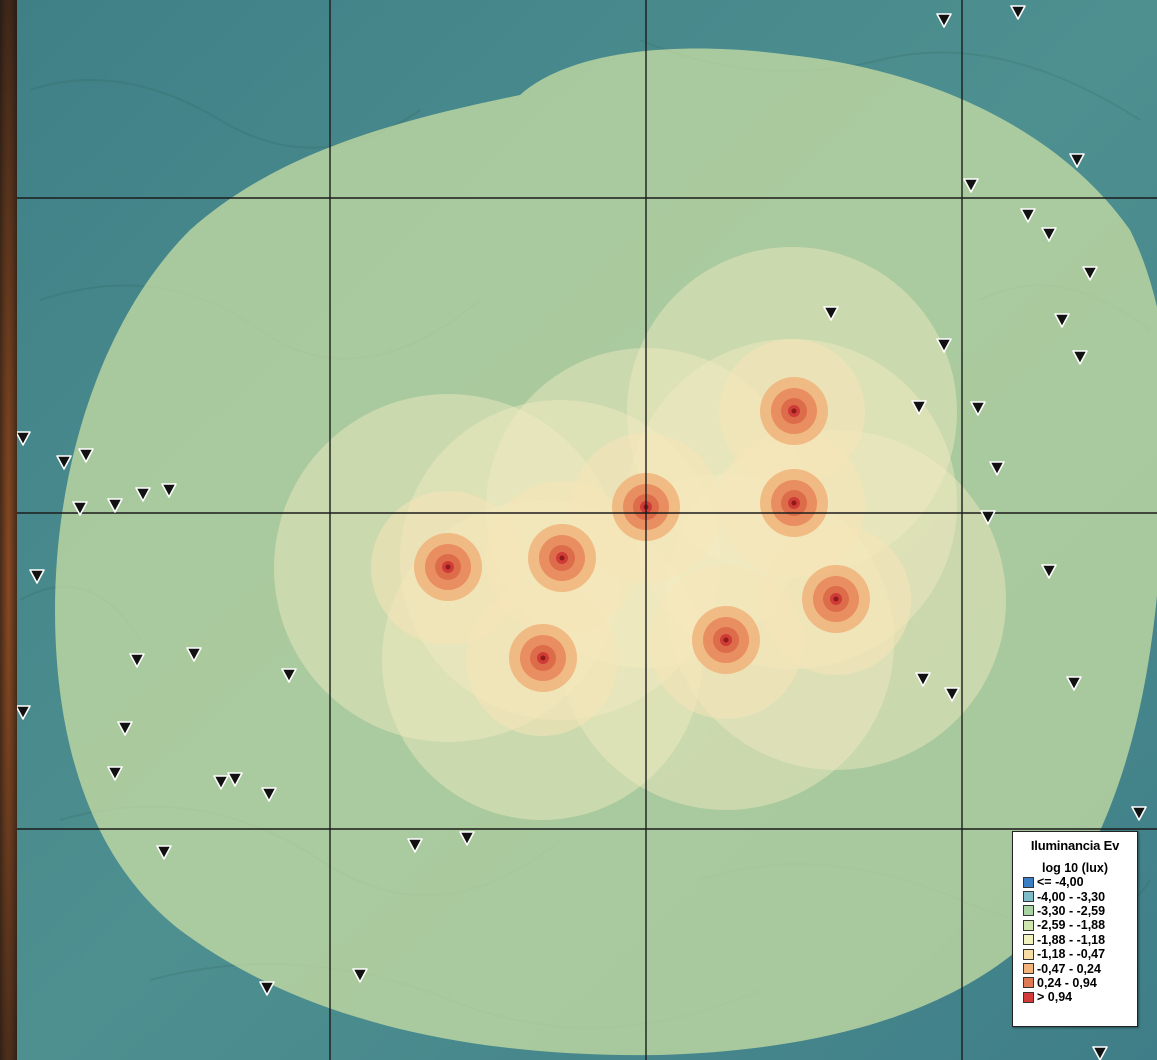  What do you see at coordinates (1071, 925) in the screenshot?
I see `legend-label: -2,59 - -1,88` at bounding box center [1071, 925].